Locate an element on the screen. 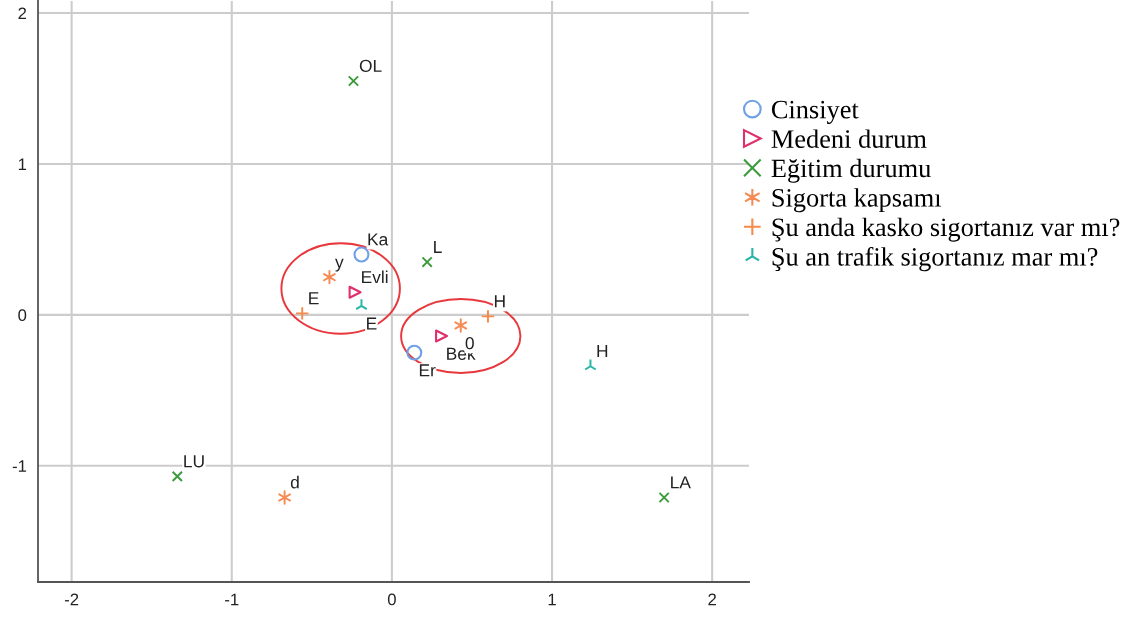  annotation: LU is located at coordinates (194, 461).